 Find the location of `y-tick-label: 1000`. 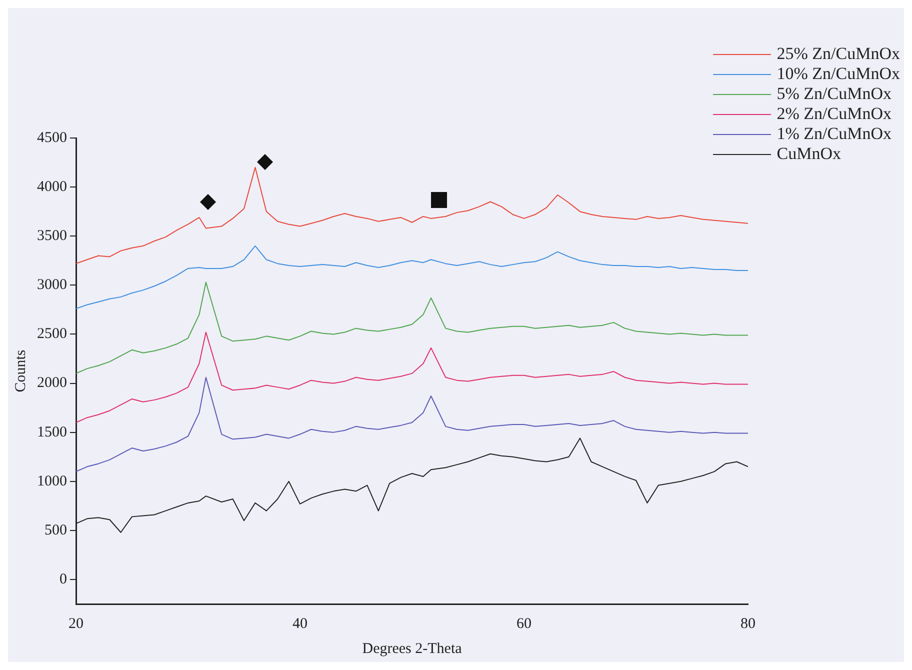

y-tick-label: 1000 is located at coordinates (52, 481).